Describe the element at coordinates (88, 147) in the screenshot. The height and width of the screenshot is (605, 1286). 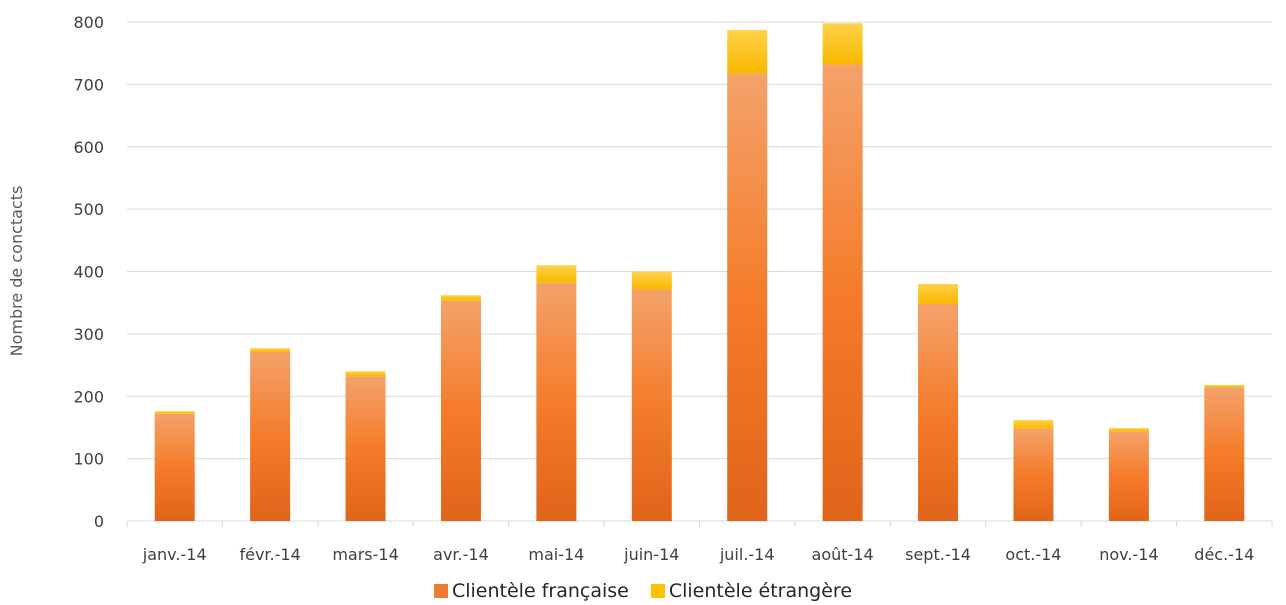
I see `y-tick-label: 600` at that location.